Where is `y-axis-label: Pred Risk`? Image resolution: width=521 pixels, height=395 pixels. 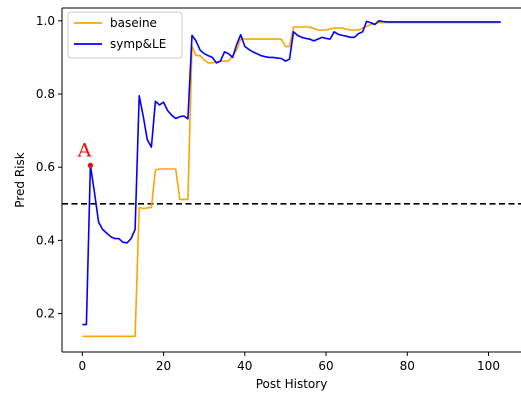 y-axis-label: Pred Risk is located at coordinates (20, 179).